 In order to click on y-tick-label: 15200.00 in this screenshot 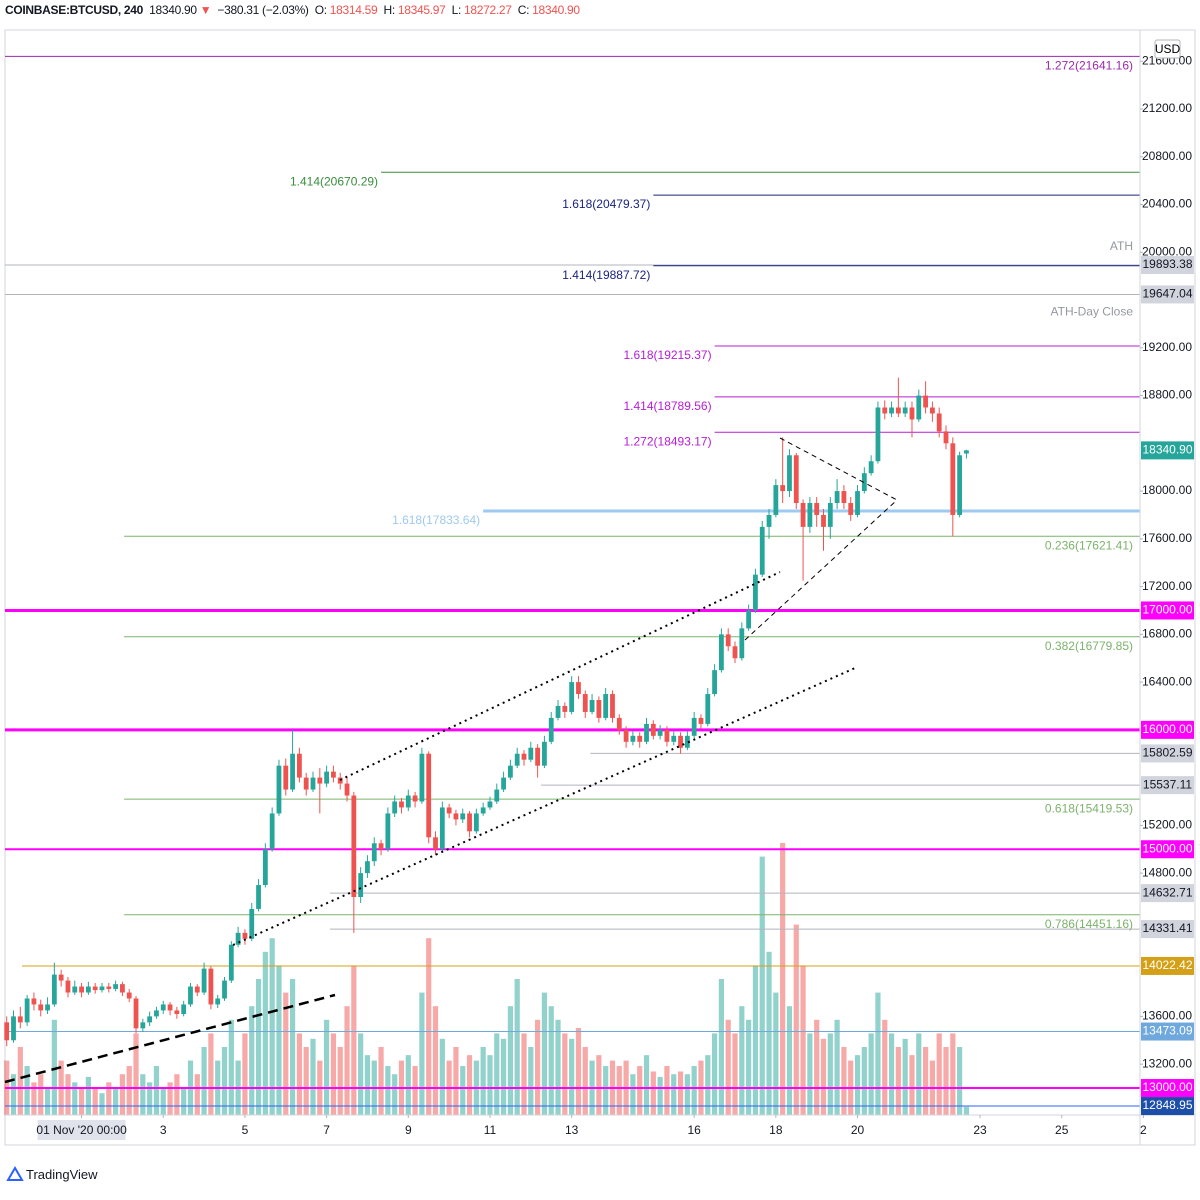, I will do `click(1167, 825)`.